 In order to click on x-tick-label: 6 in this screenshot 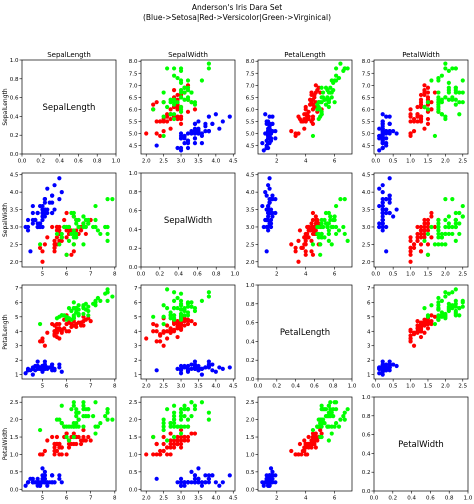, I will do `click(67, 499)`.